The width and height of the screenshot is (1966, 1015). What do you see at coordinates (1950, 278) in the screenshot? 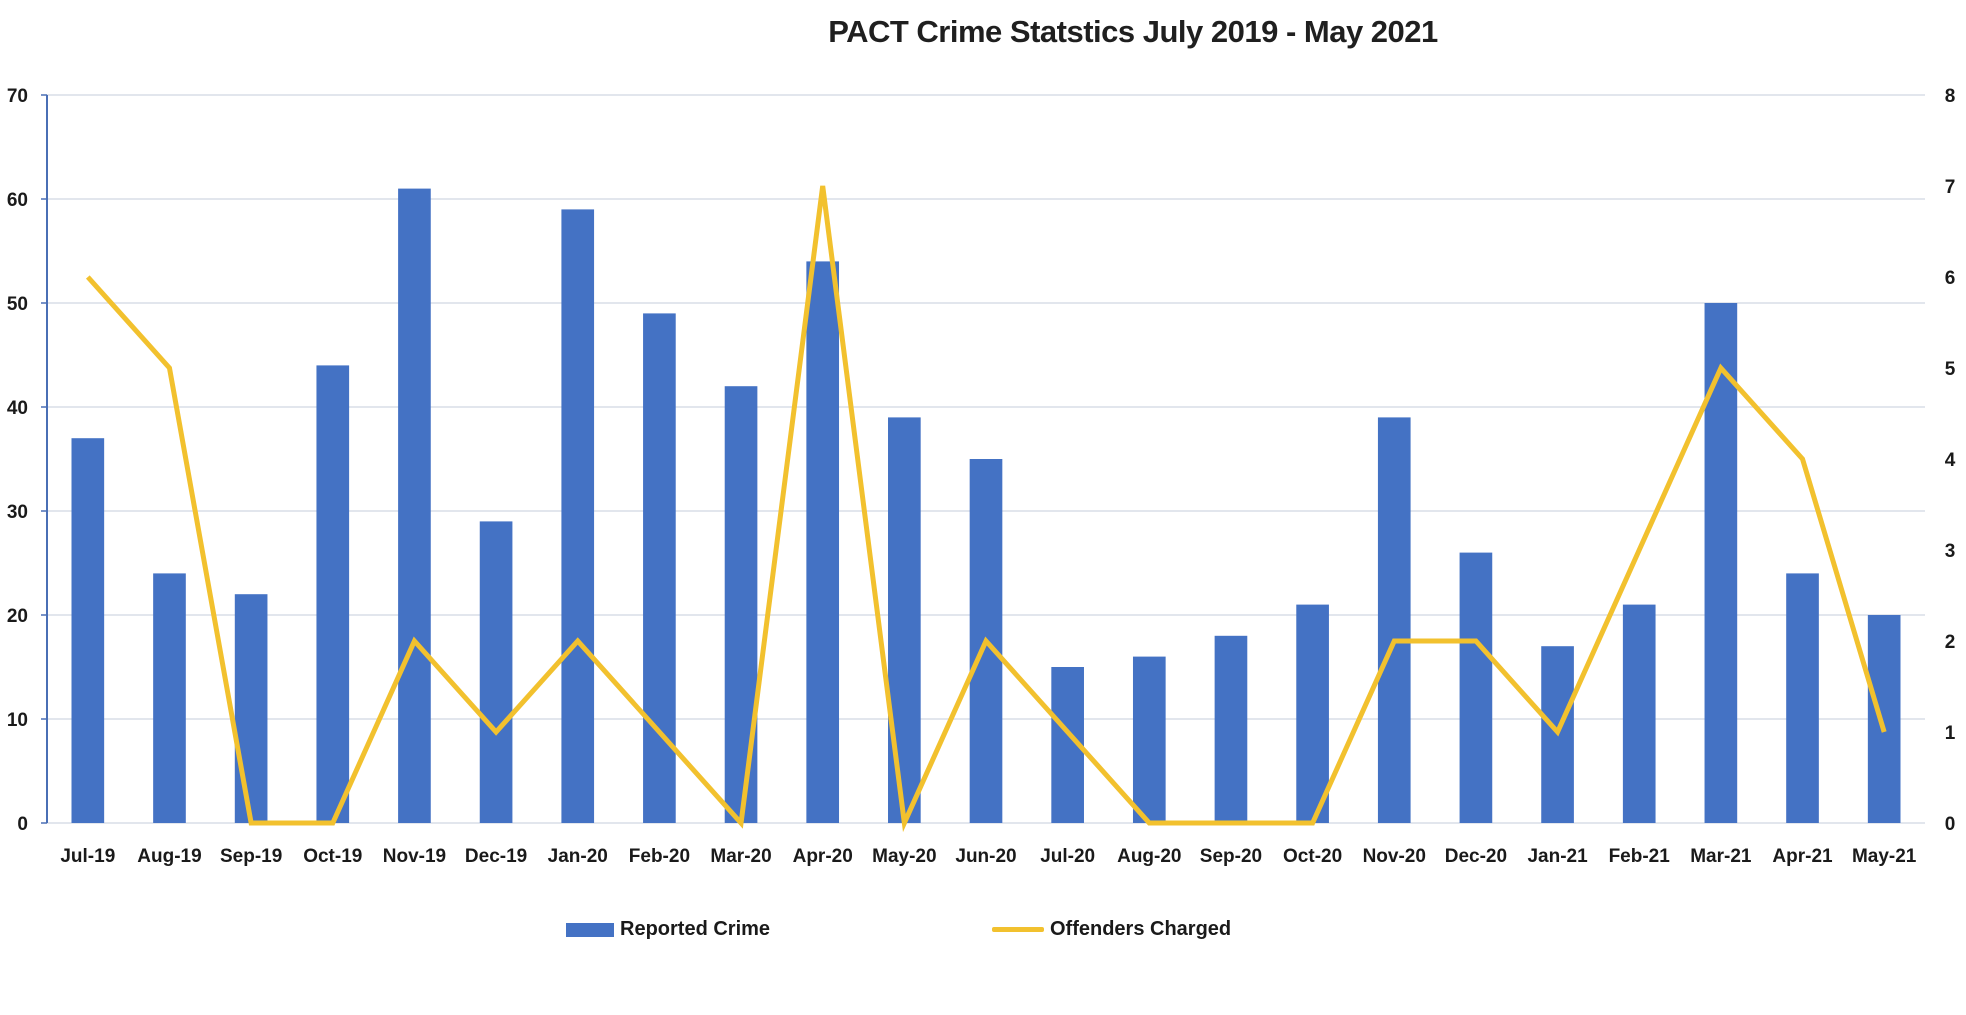
I see `y-right-tick-label: 6` at bounding box center [1950, 278].